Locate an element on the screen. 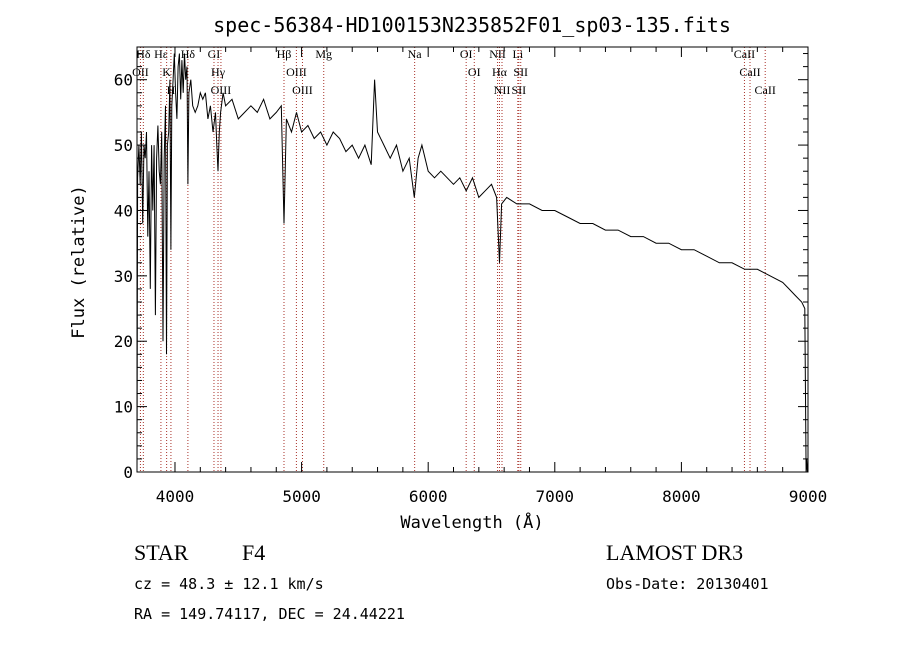 This screenshot has width=900, height=649. marker-label: Li is located at coordinates (517, 54).